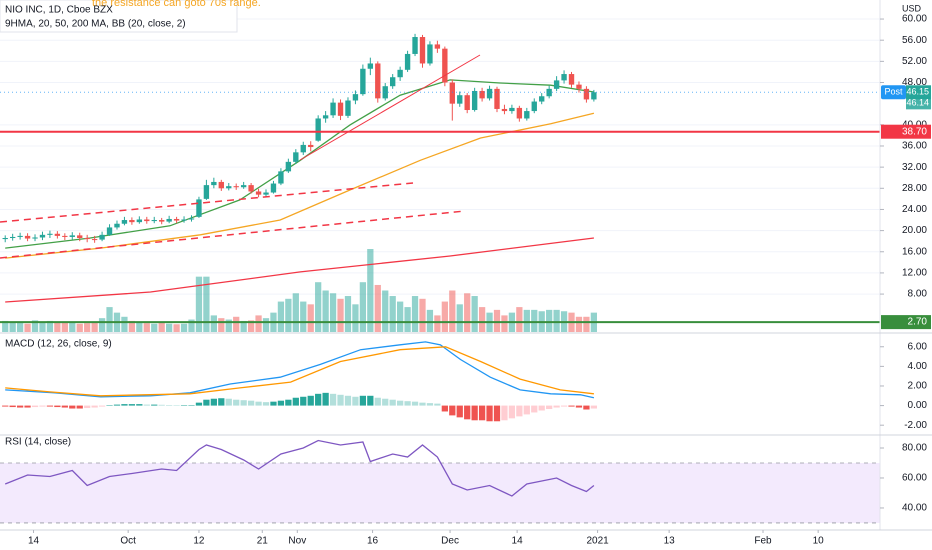  What do you see at coordinates (917, 103) in the screenshot?
I see `price-label: 46.14` at bounding box center [917, 103].